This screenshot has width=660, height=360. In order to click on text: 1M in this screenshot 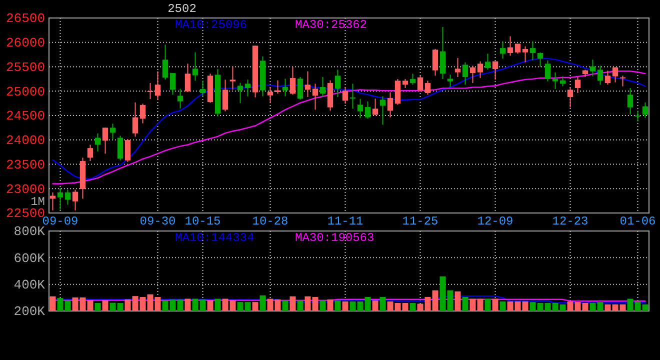, I will do `click(37, 202)`.